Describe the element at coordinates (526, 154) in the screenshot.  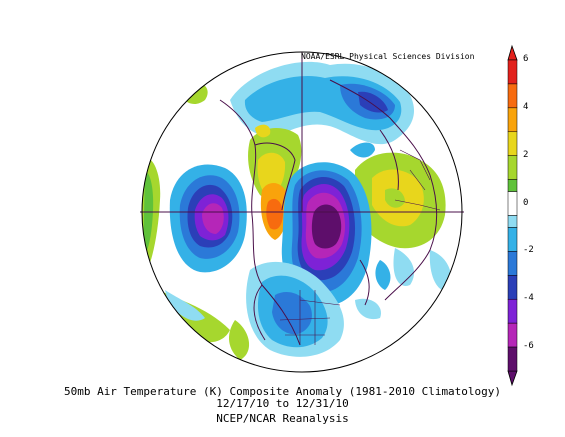
I see `colorbar-tick-2: 2` at that location.